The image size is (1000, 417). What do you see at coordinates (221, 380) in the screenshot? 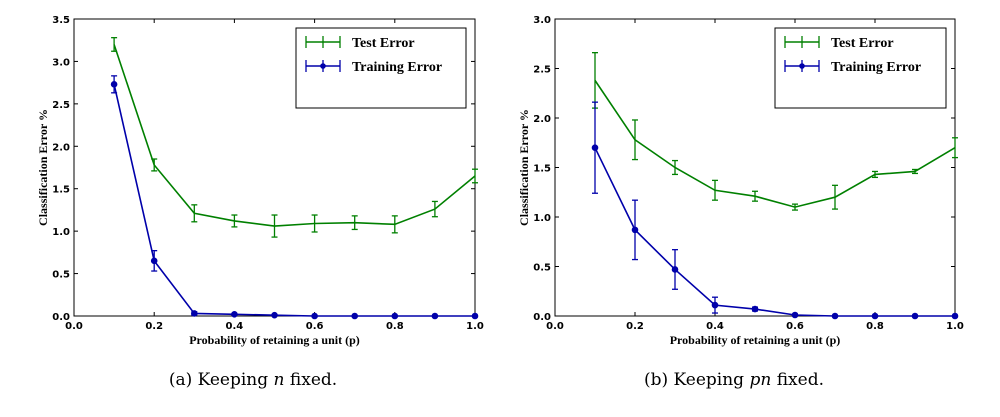
I see `caption-a-prefix: (a) Keeping` at bounding box center [221, 380].